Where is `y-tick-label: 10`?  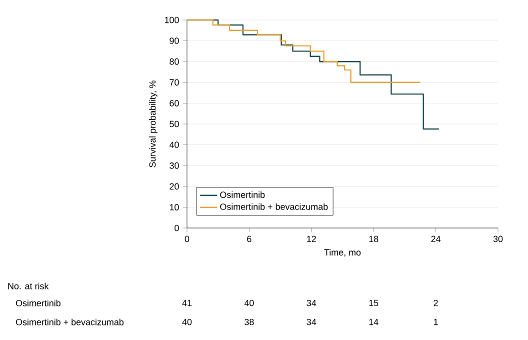
y-tick-label: 10 is located at coordinates (174, 207).